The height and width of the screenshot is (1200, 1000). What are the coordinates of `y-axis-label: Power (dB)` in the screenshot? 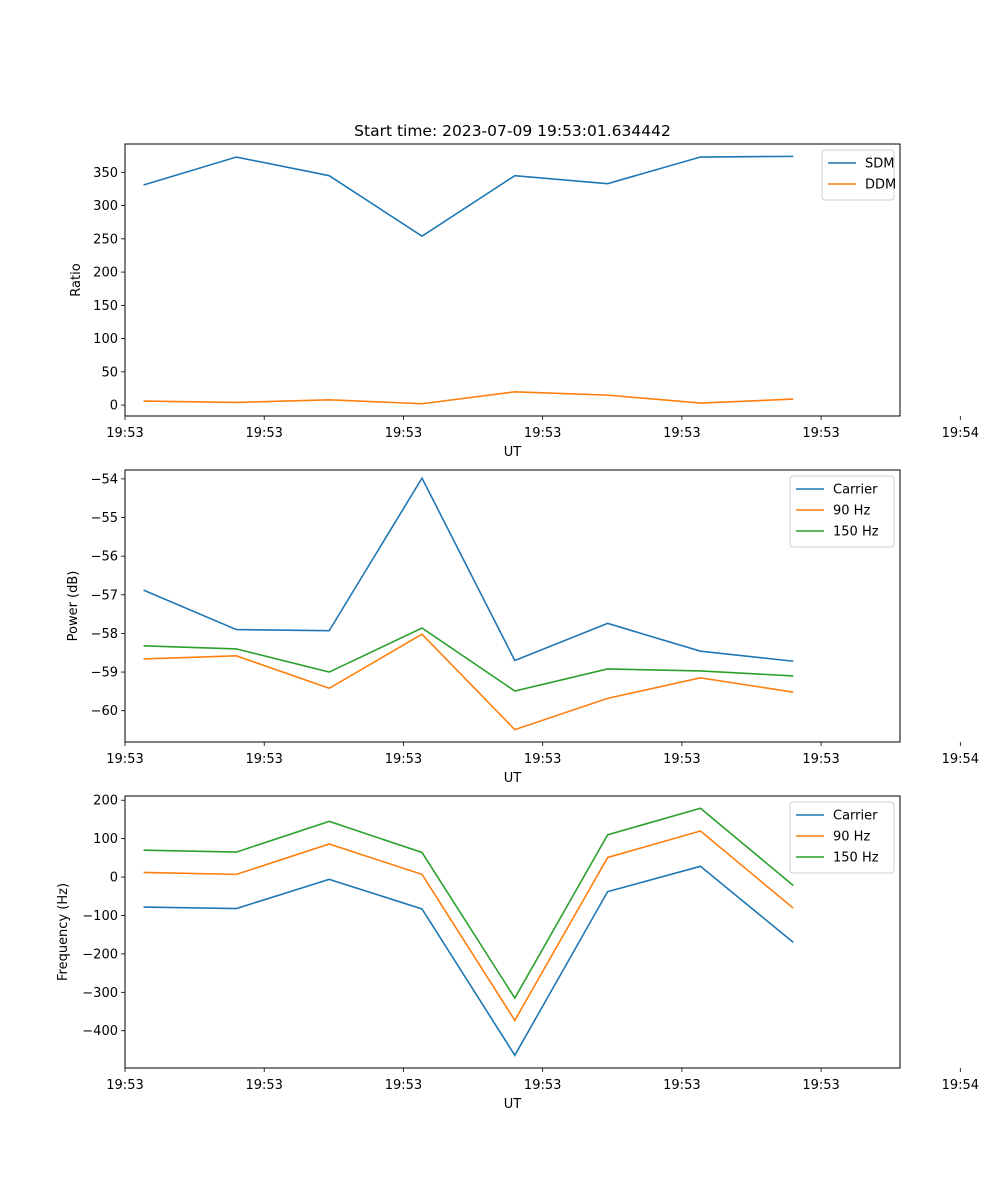 It's located at (73, 606).